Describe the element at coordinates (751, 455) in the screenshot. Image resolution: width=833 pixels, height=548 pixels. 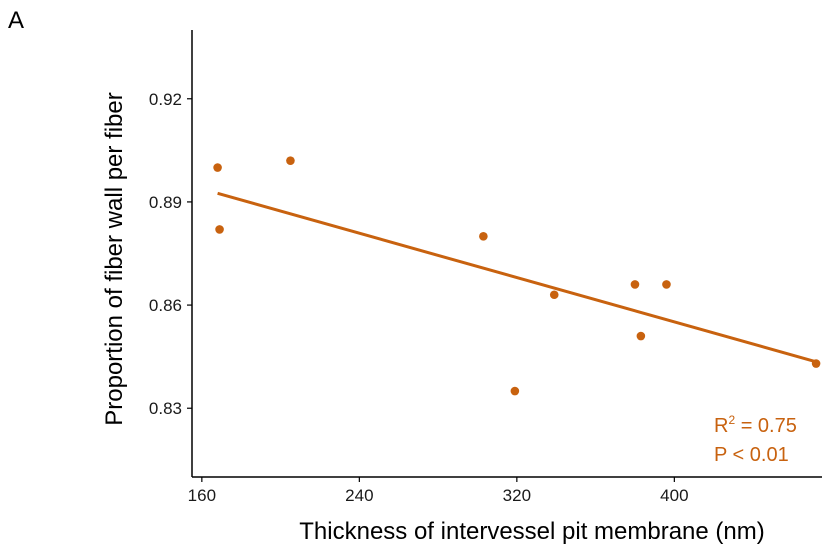
I see `p-value-annotation: P < 0.01` at that location.